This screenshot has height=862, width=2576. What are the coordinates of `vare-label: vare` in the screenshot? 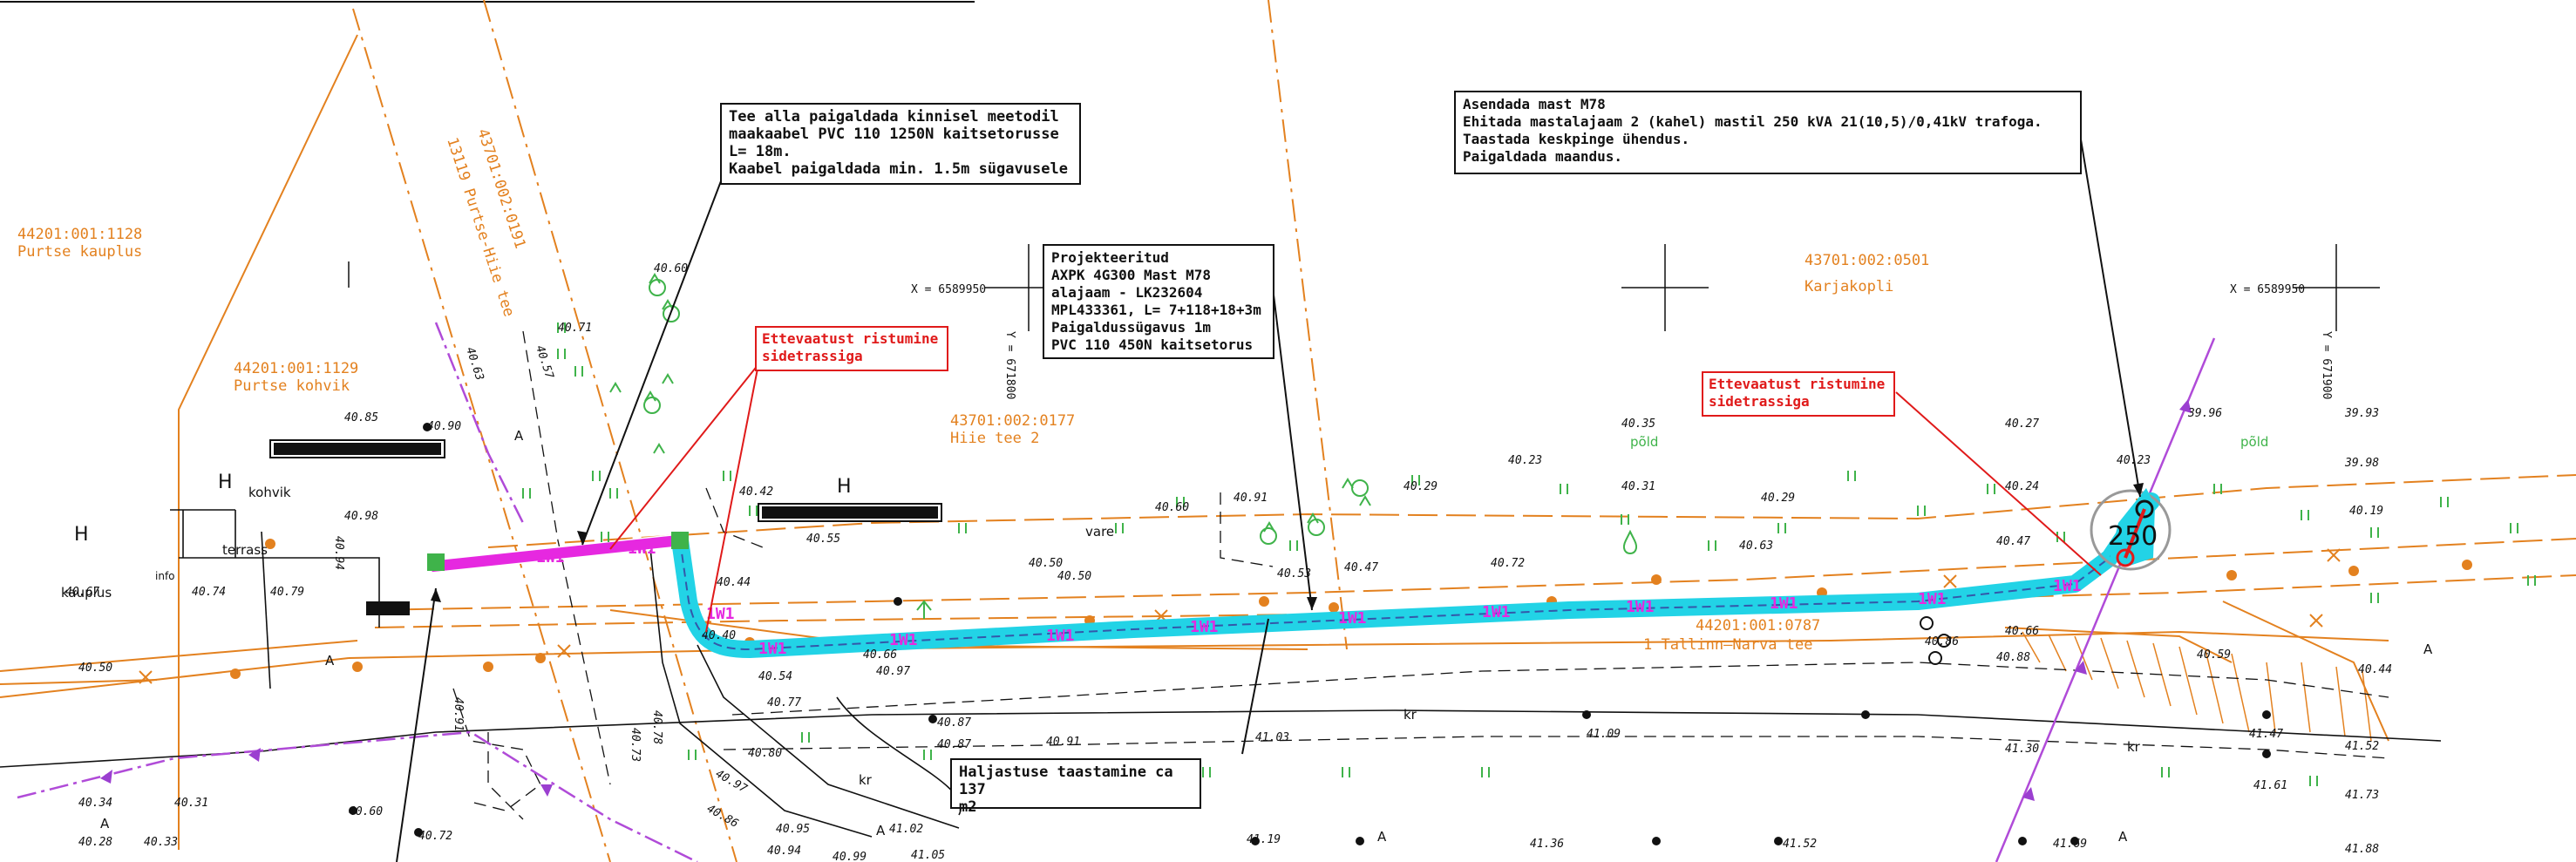 It's located at (1099, 532).